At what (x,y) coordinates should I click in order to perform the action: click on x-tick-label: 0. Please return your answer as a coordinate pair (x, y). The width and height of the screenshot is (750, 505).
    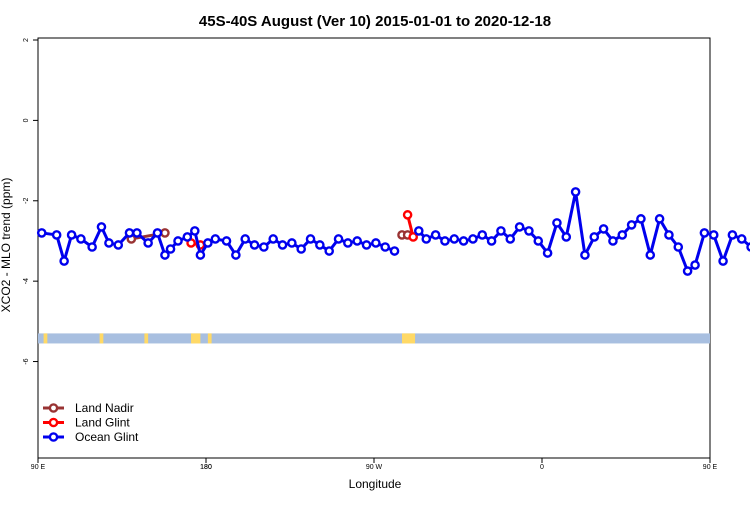
    Looking at the image, I should click on (542, 467).